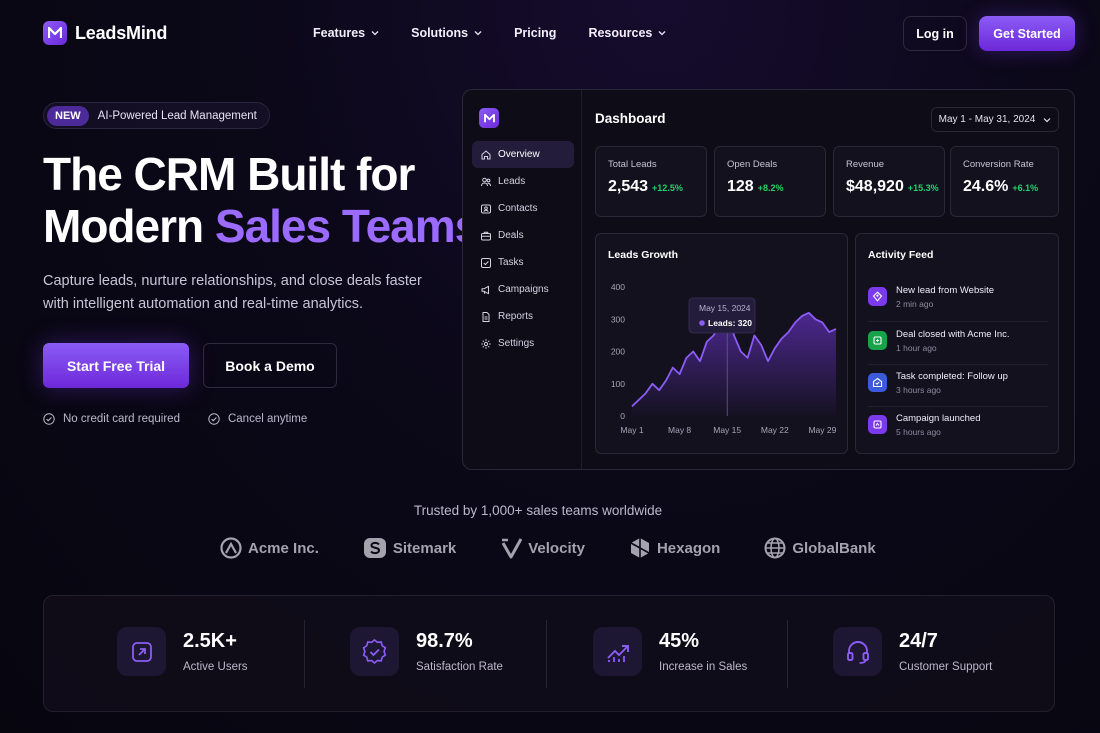  What do you see at coordinates (679, 430) in the screenshot?
I see `x-tick-label: May 8` at bounding box center [679, 430].